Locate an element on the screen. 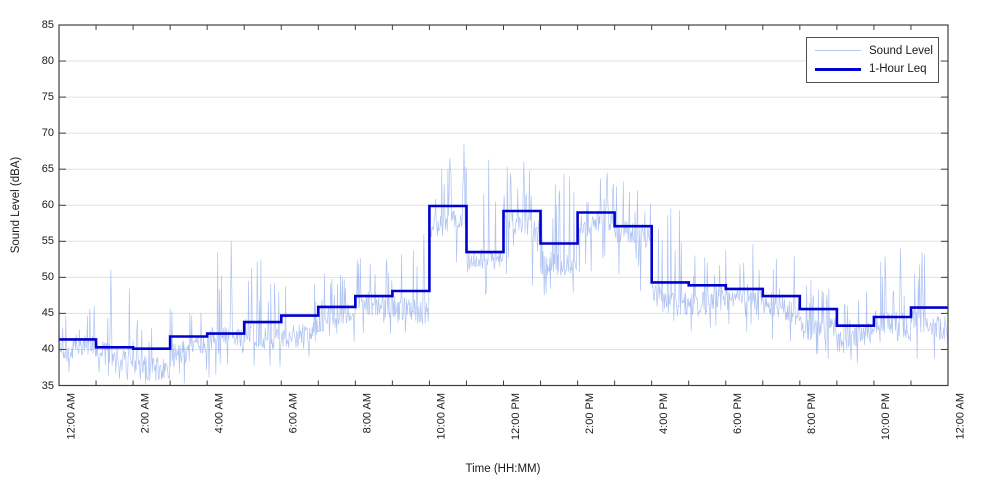 The image size is (1000, 500). y-tick-label-55: 55 is located at coordinates (47, 241).